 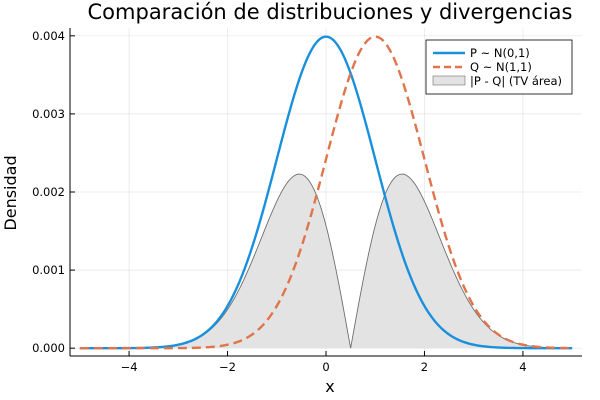 What do you see at coordinates (516, 81) in the screenshot?
I see `legend-label-tv: |P - Q| (TV área)` at bounding box center [516, 81].